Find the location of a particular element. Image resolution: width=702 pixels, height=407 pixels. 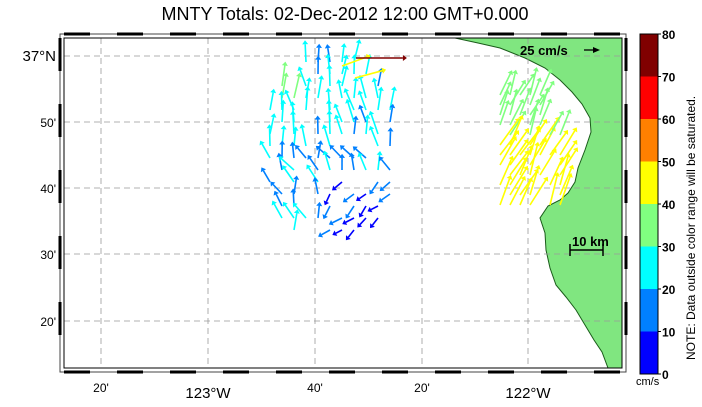

colorbar-tick-label: 30 is located at coordinates (669, 248).